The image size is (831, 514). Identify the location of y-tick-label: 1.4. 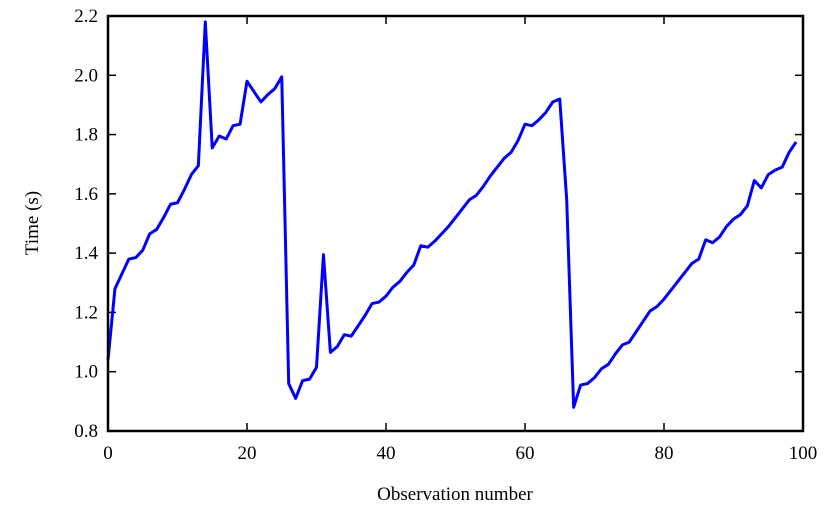
(86, 253).